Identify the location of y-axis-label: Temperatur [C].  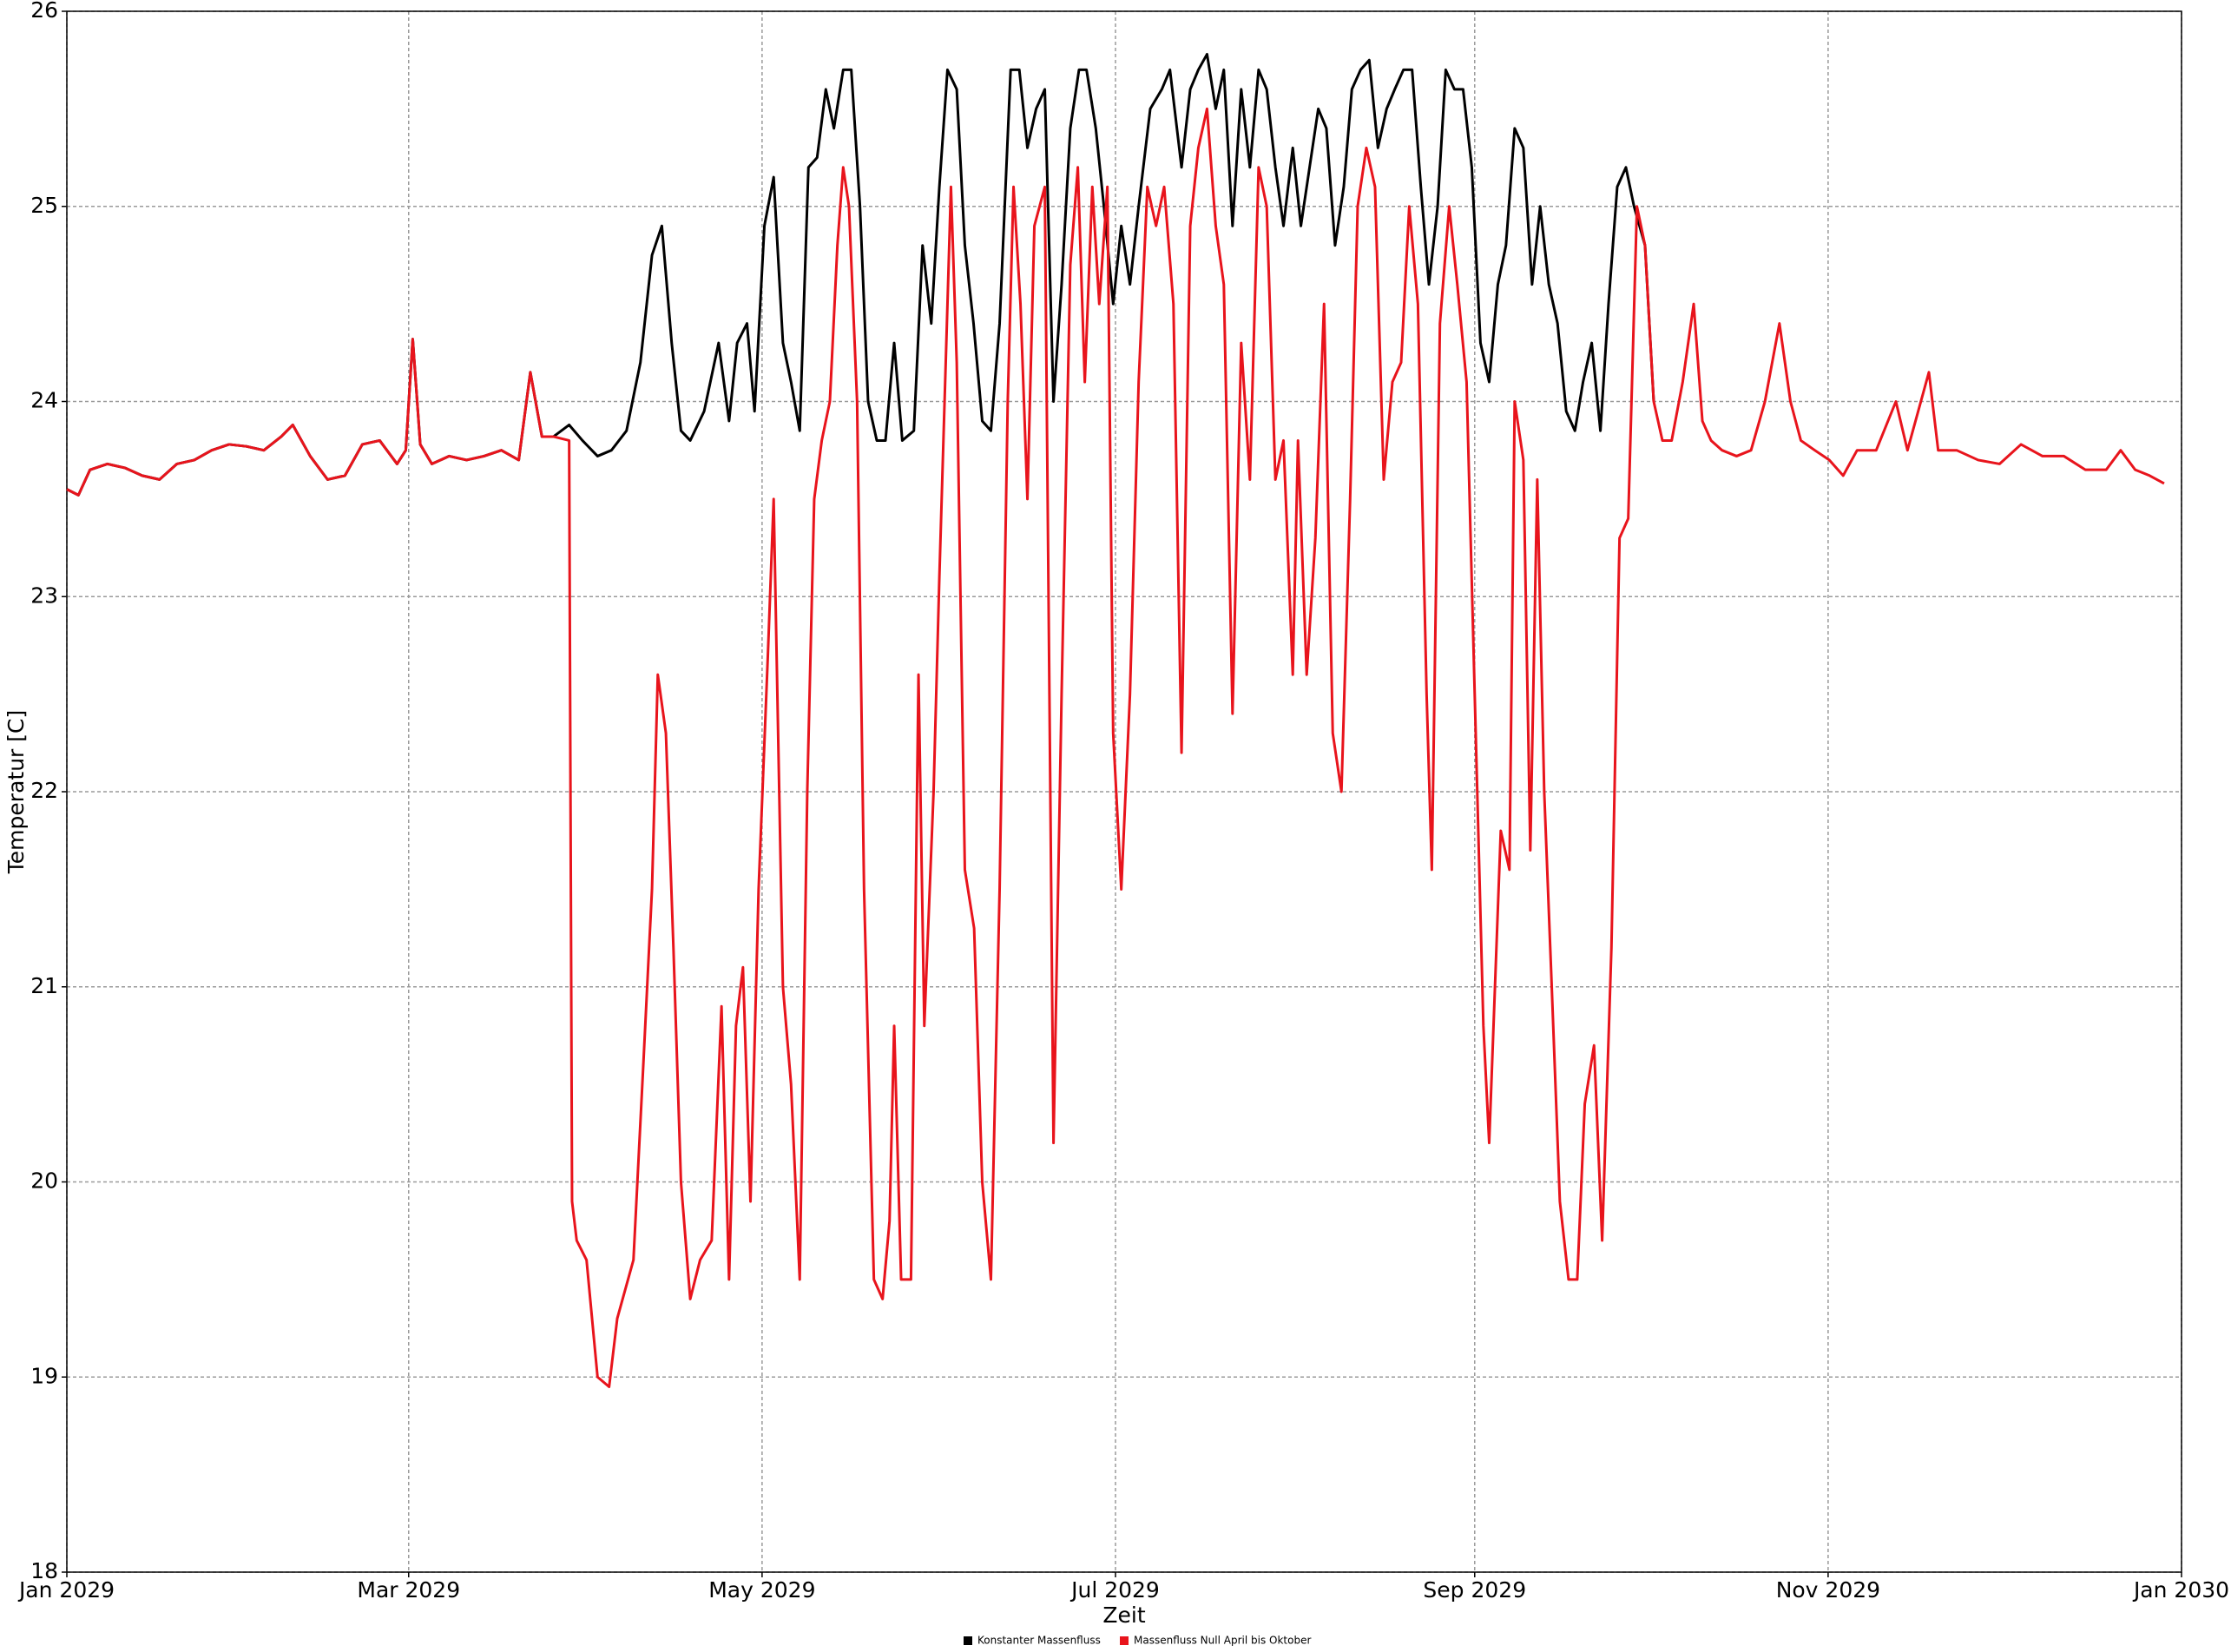
(16, 792).